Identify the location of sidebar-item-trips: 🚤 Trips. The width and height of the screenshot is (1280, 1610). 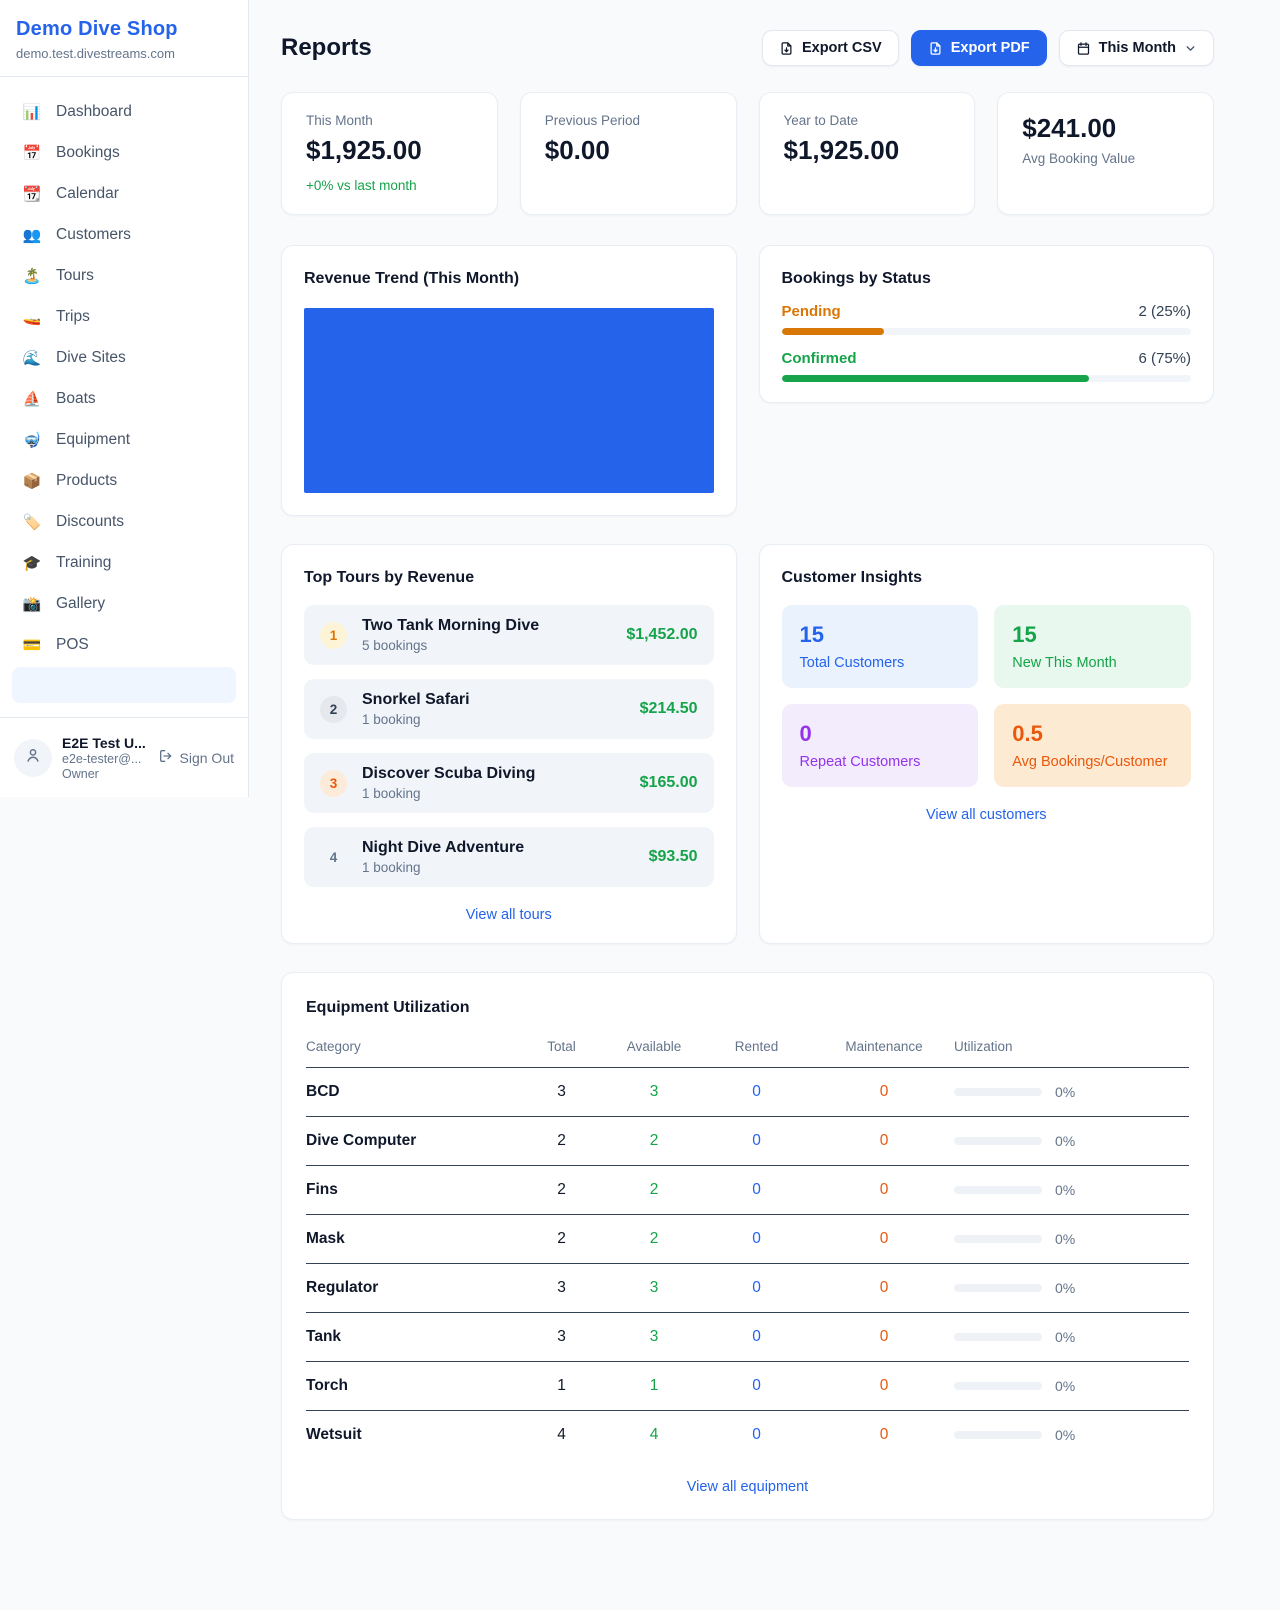
(124, 317).